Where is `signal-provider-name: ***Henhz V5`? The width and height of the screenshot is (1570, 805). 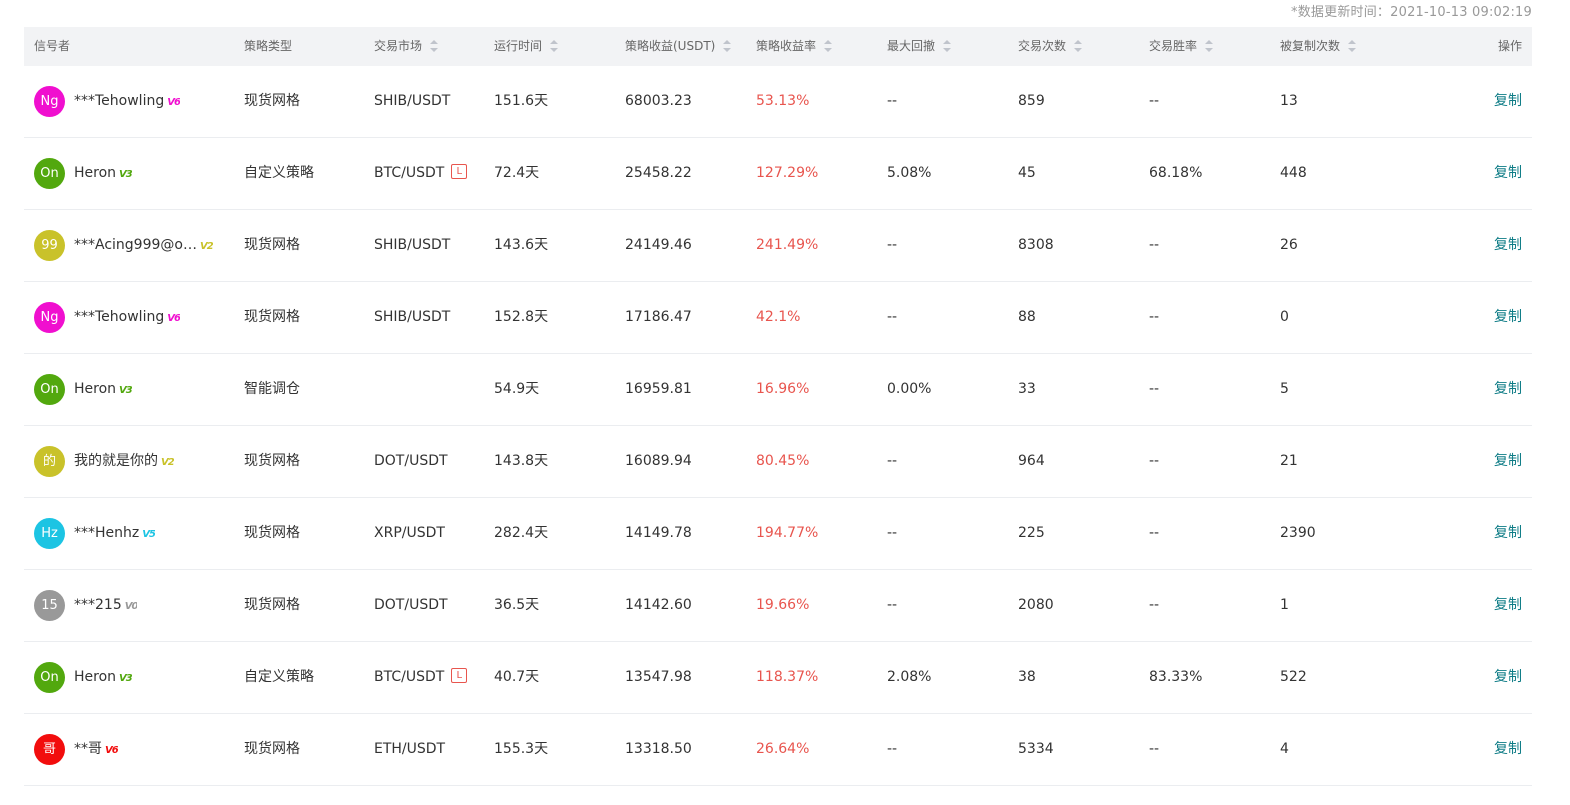 signal-provider-name: ***Henhz V5 is located at coordinates (114, 533).